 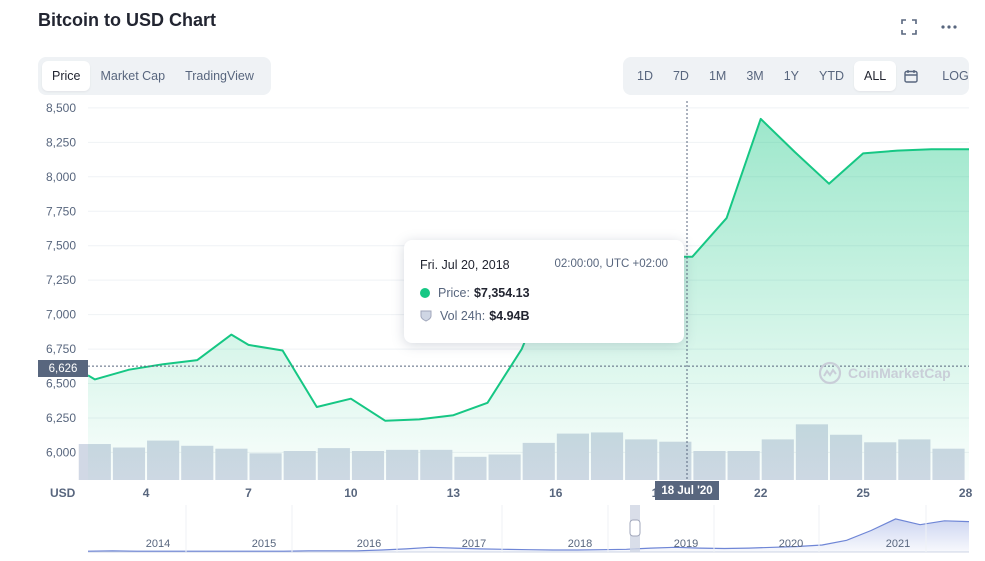 I want to click on y-tick-label: 8,250, so click(x=61, y=142).